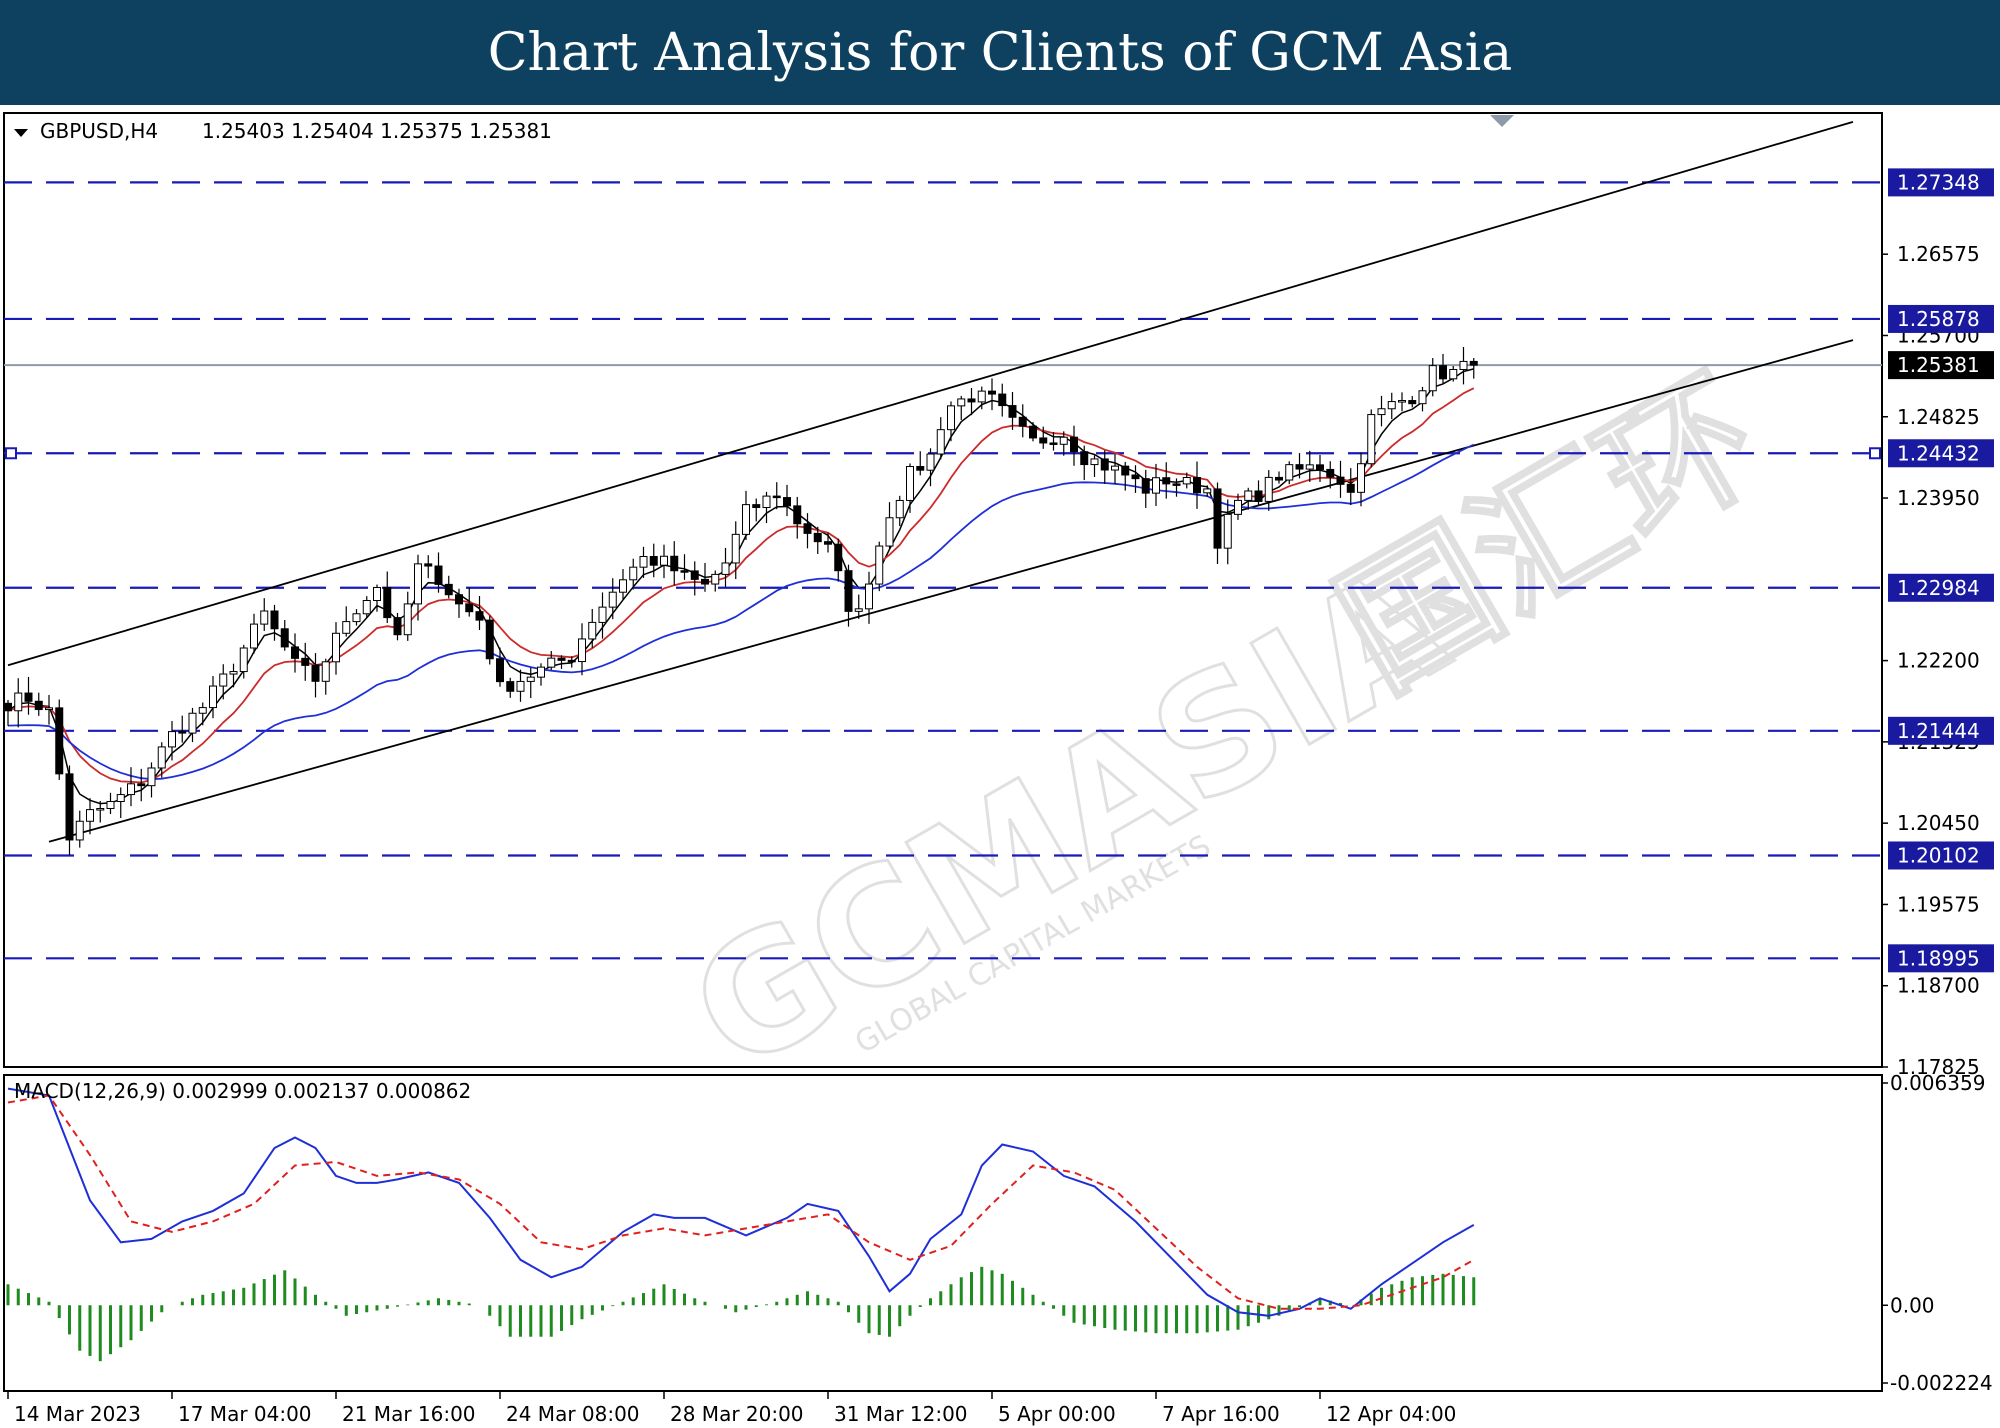 This screenshot has width=2000, height=1428. Describe the element at coordinates (1938, 731) in the screenshot. I see `level-tag-label: 1.21444` at that location.